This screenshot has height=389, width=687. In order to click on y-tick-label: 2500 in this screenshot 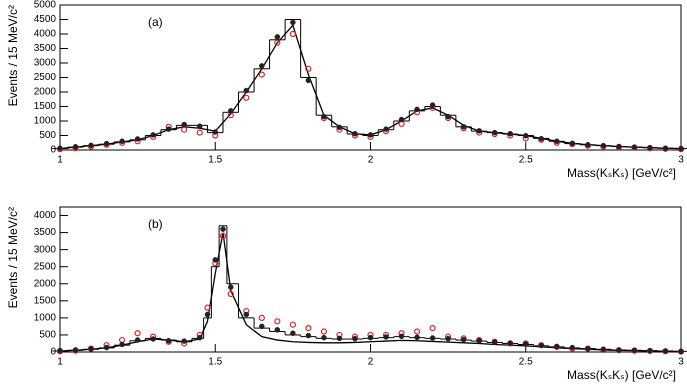, I will do `click(45, 77)`.